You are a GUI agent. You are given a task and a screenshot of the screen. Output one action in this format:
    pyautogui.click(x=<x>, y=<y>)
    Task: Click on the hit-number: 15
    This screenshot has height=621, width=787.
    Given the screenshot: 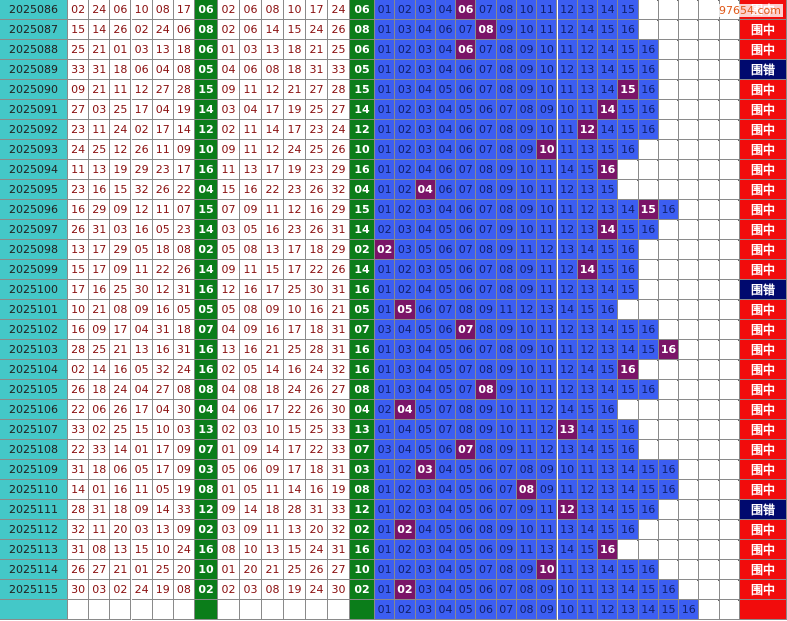 What is the action you would take?
    pyautogui.click(x=648, y=210)
    